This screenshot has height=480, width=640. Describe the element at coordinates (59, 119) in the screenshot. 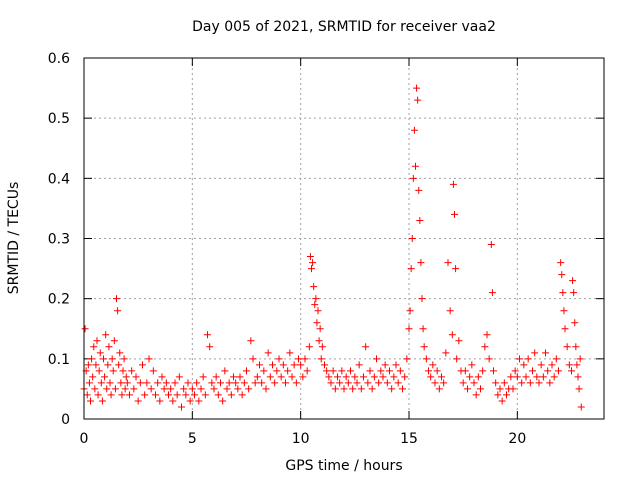

I see `y-tick-label: 0.5` at that location.